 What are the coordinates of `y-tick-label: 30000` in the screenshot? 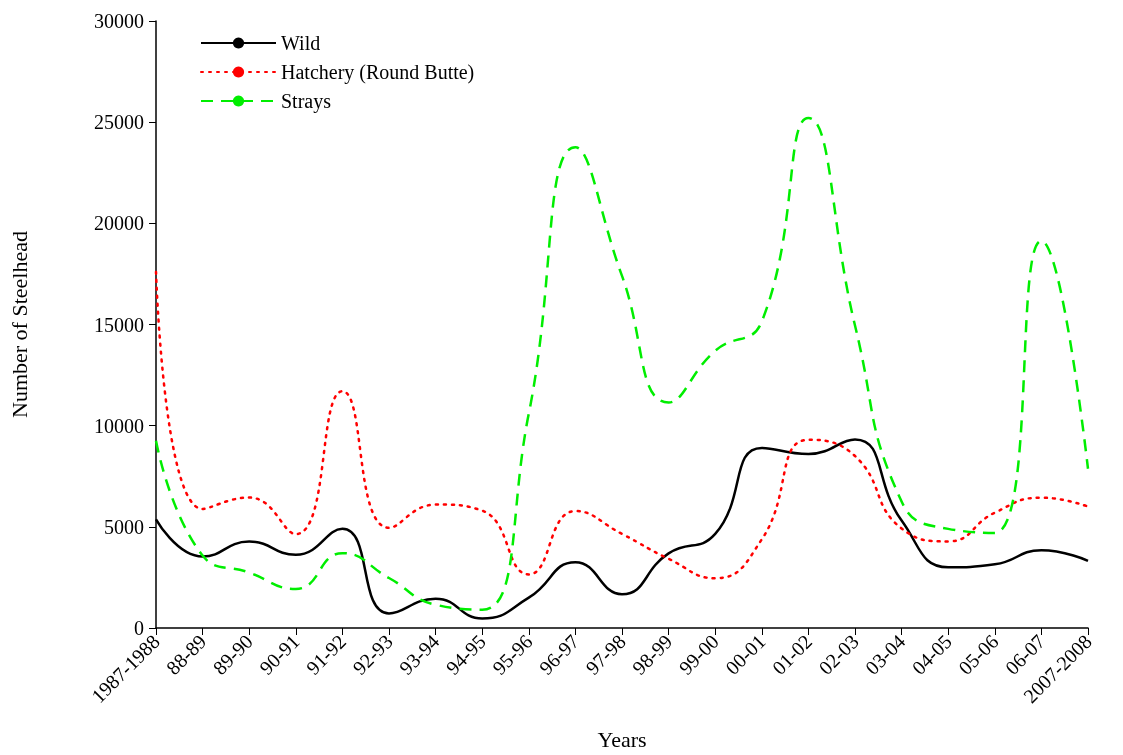 It's located at (119, 21).